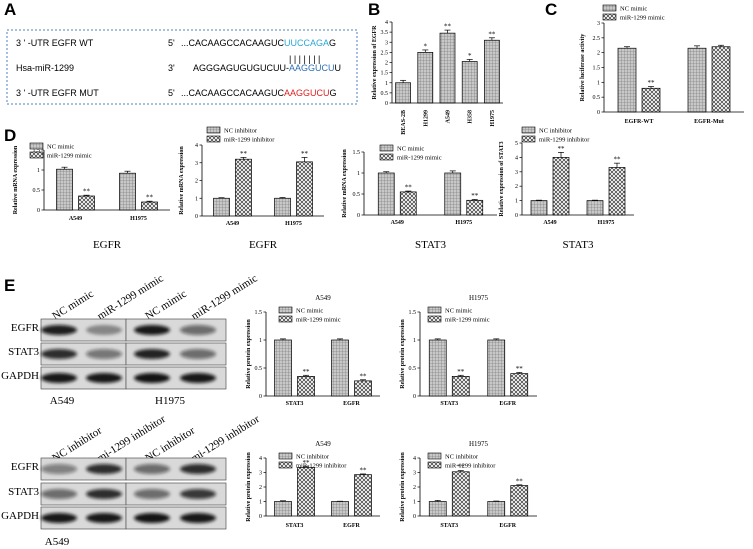 This screenshot has width=753, height=549. I want to click on bar-egfr-mut-s1, so click(721, 79).